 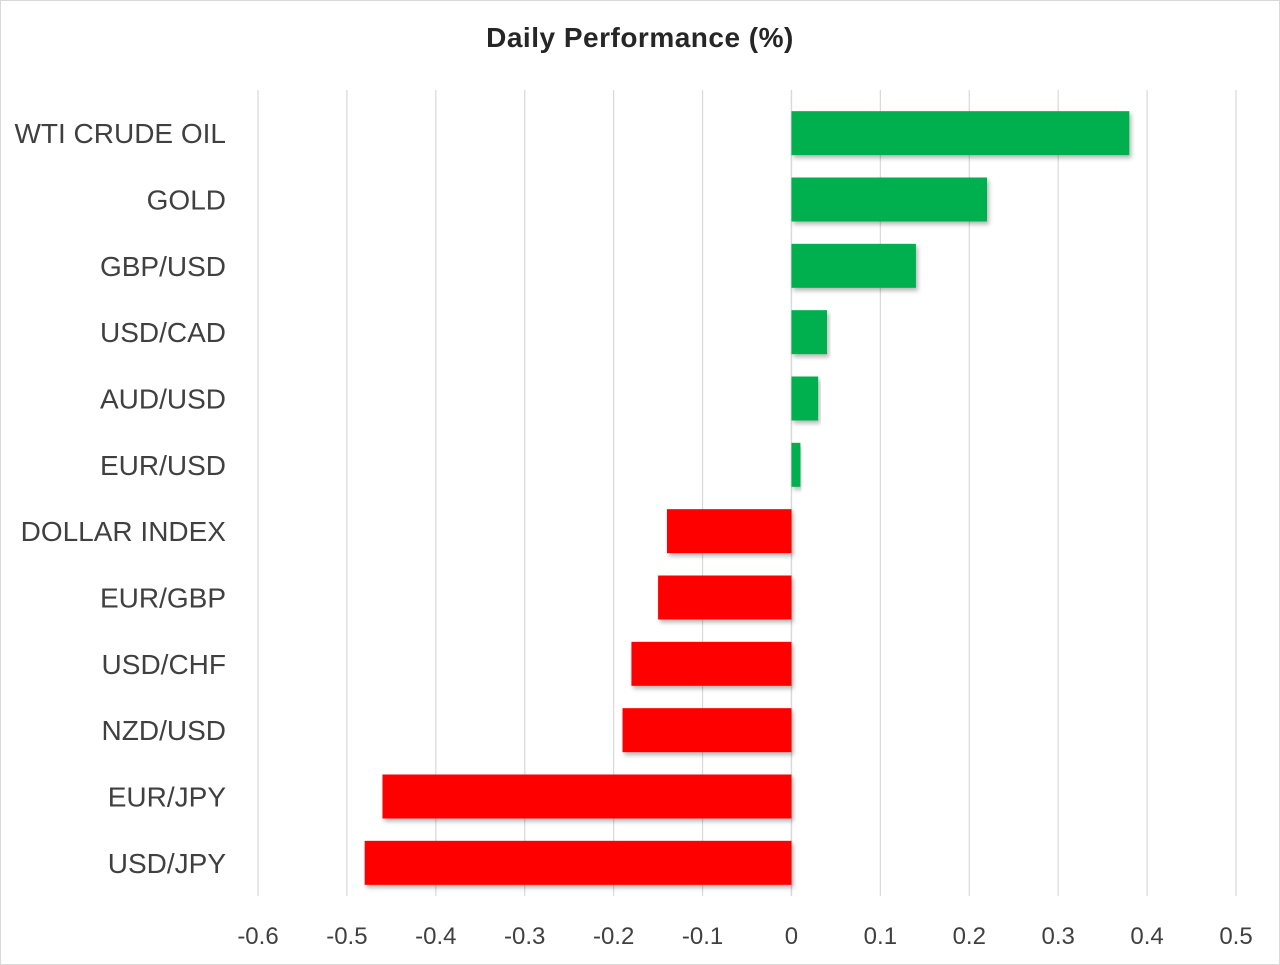 What do you see at coordinates (880, 936) in the screenshot?
I see `x-tick-label: 0.1` at bounding box center [880, 936].